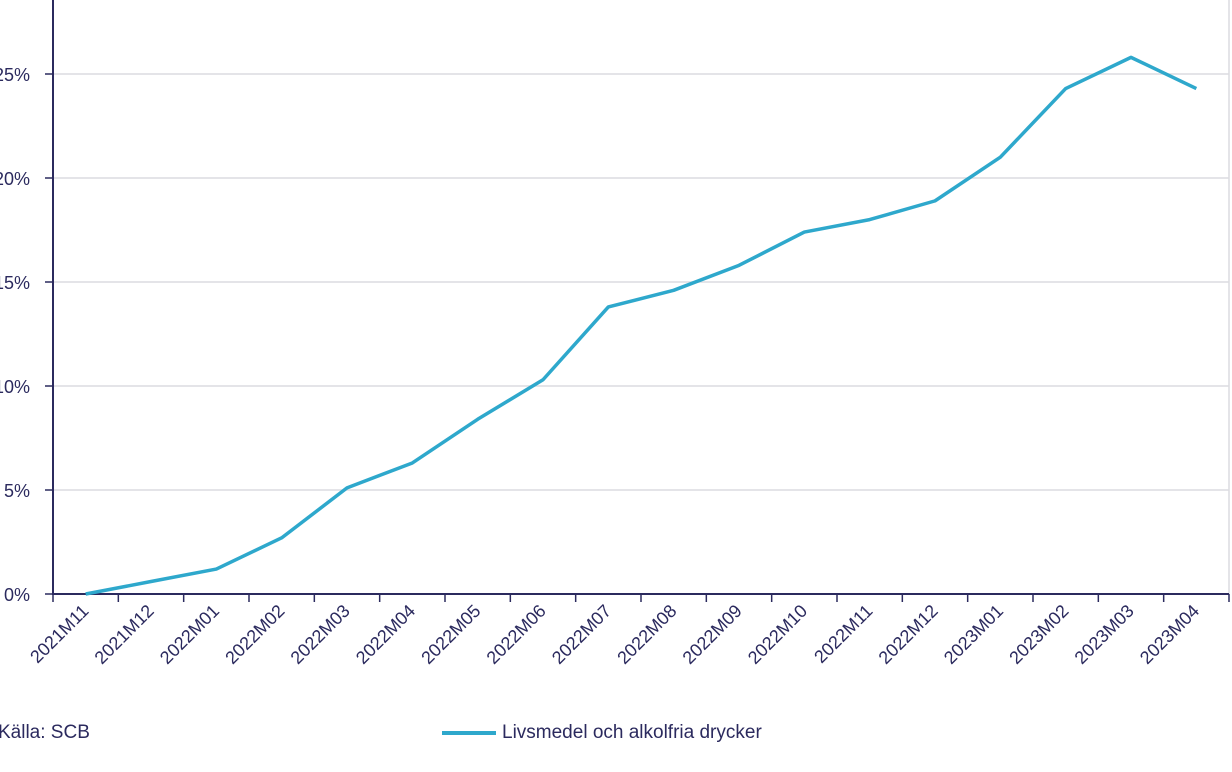 This screenshot has width=1232, height=772. Describe the element at coordinates (469, 733) in the screenshot. I see `legend-swatch` at that location.